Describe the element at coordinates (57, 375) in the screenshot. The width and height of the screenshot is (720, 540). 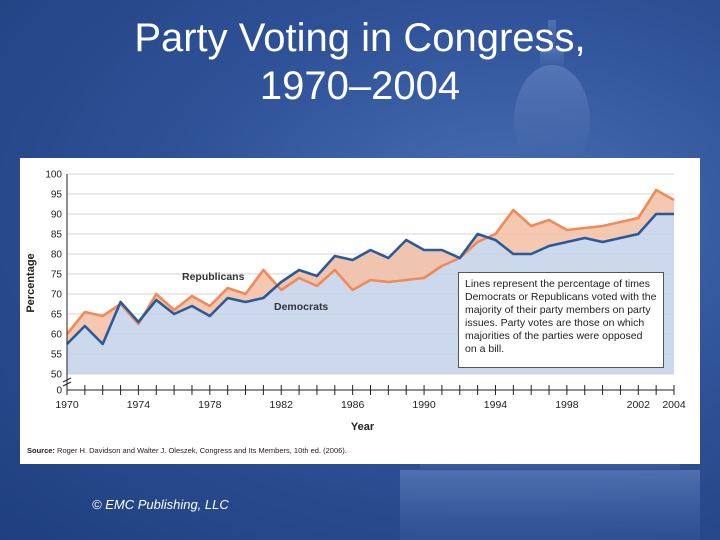
I see `y-tick-label: 50` at that location.